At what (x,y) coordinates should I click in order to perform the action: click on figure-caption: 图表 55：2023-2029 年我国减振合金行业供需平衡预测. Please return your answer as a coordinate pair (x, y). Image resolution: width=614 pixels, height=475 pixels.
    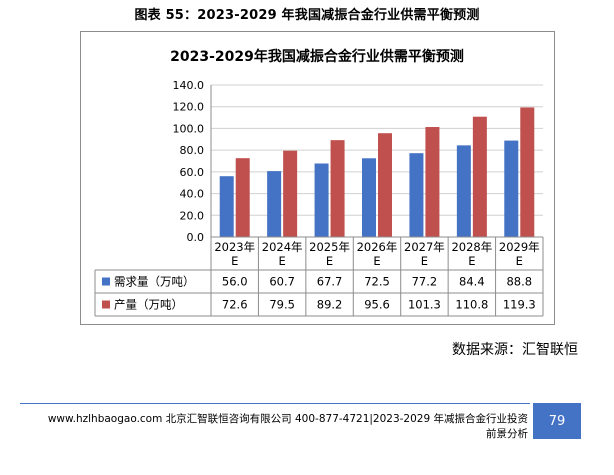
    Looking at the image, I should click on (307, 15).